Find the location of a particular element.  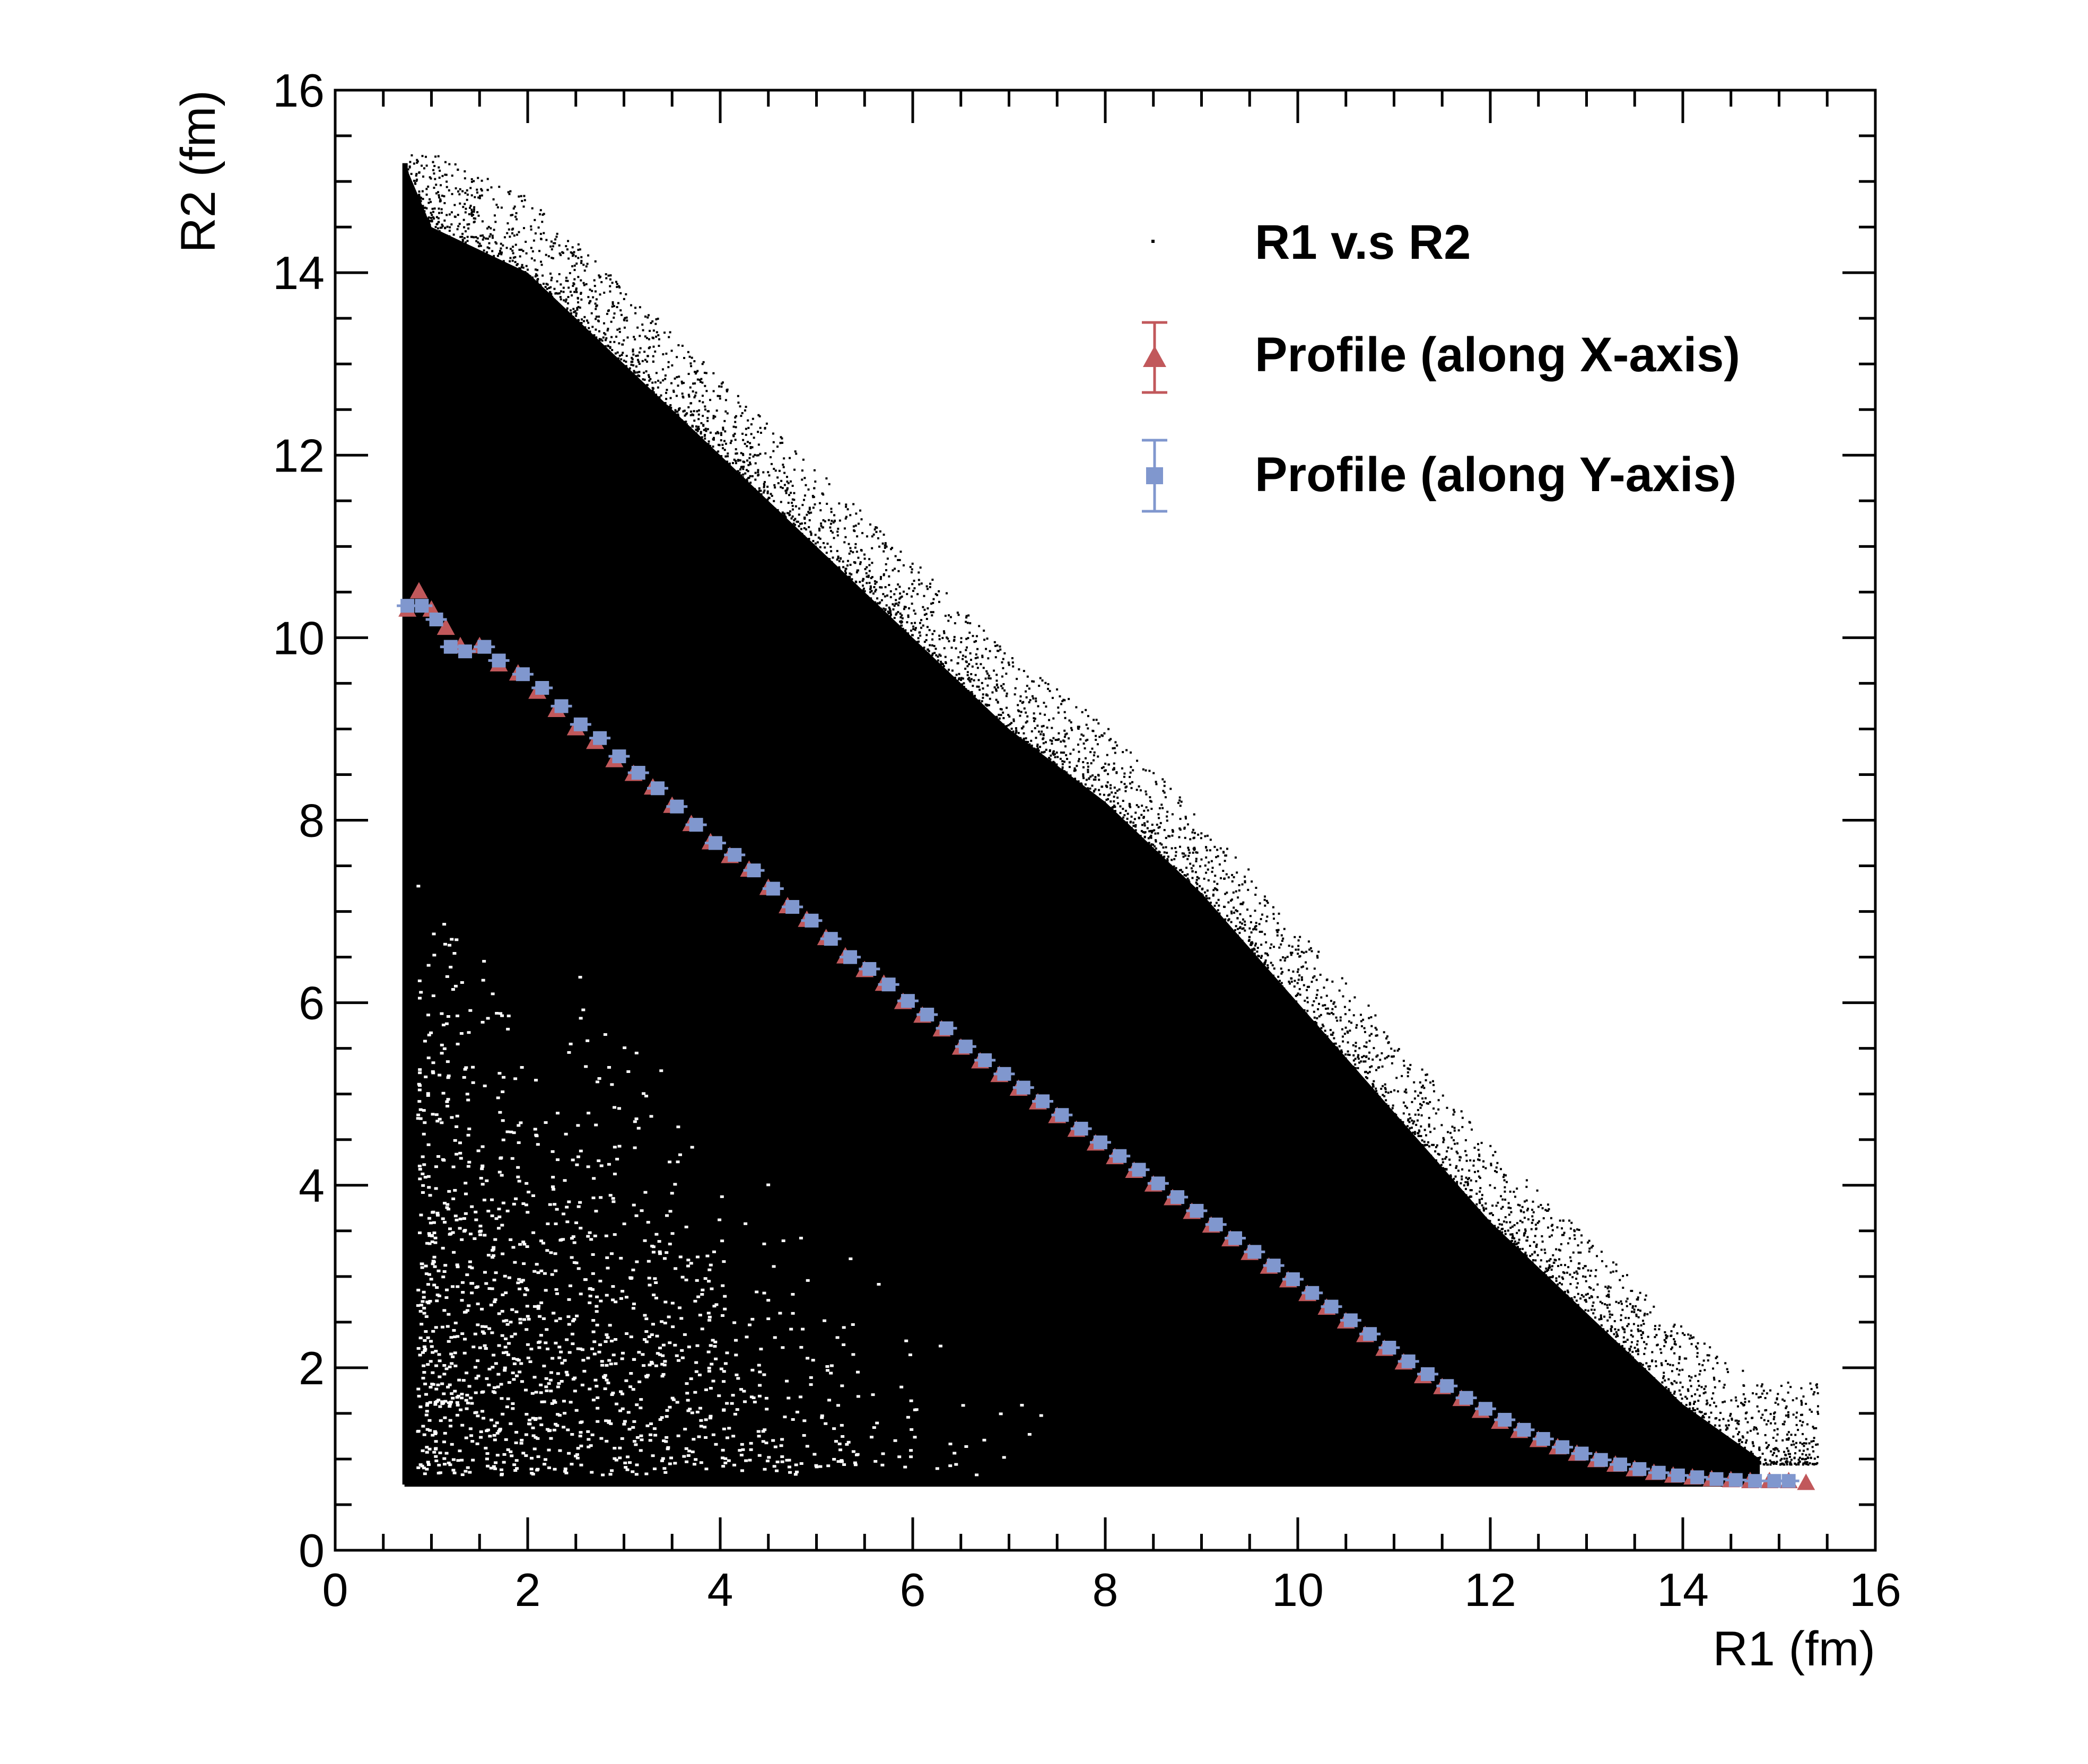

legend-marker-scatter is located at coordinates (1153, 242).